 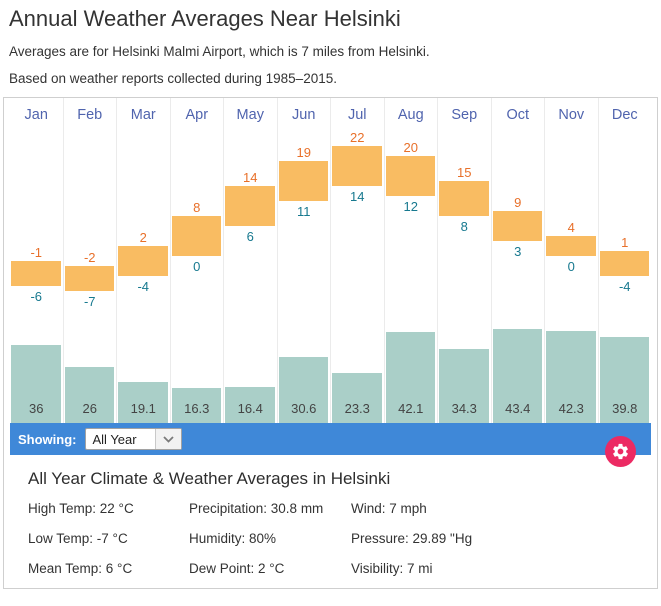 I want to click on precipitation-value-label: 42.1, so click(x=411, y=408).